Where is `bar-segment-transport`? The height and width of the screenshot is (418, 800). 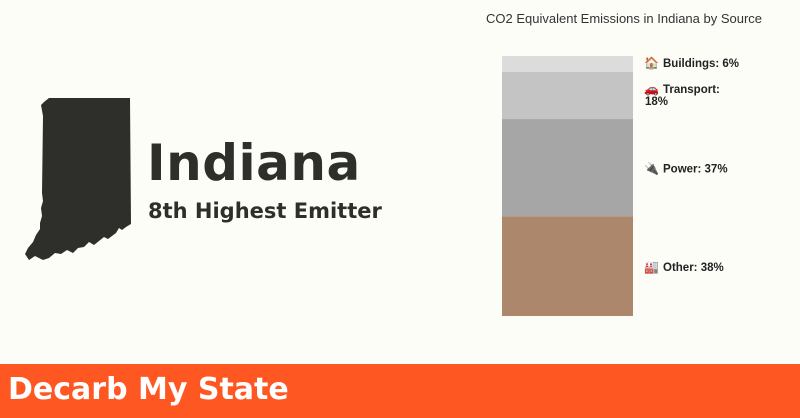 bar-segment-transport is located at coordinates (567, 95).